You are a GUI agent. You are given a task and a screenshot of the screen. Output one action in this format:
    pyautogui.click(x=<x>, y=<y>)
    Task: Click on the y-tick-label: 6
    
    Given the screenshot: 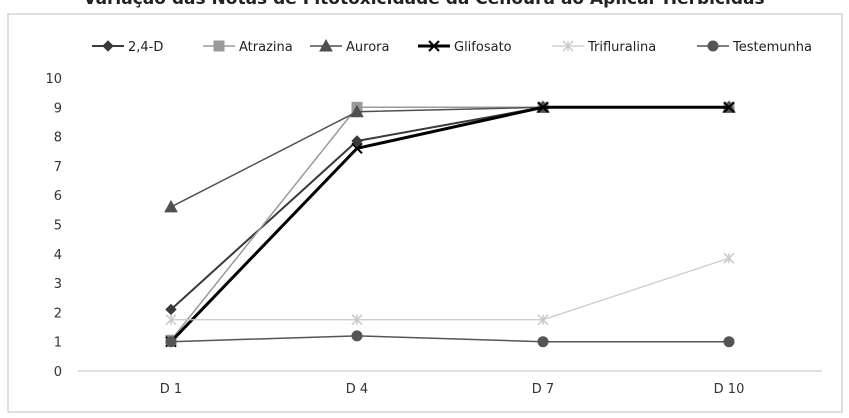 What is the action you would take?
    pyautogui.click(x=58, y=196)
    